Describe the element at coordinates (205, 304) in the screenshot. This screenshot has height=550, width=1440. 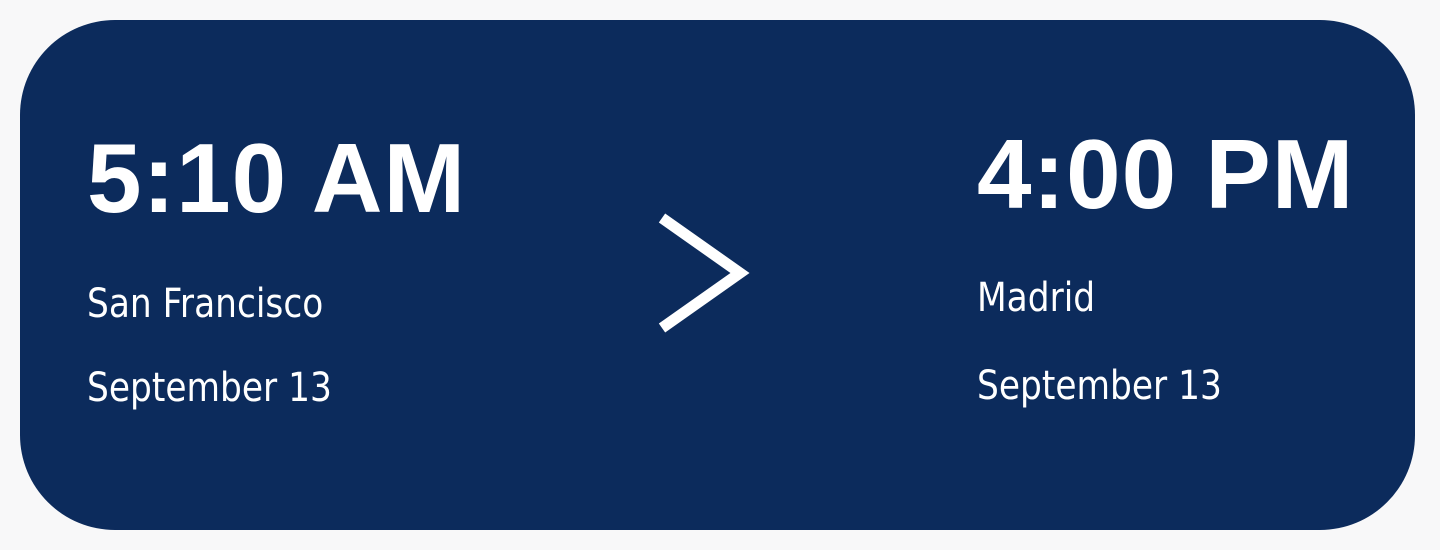
I see `departure-city: San Francisco` at that location.